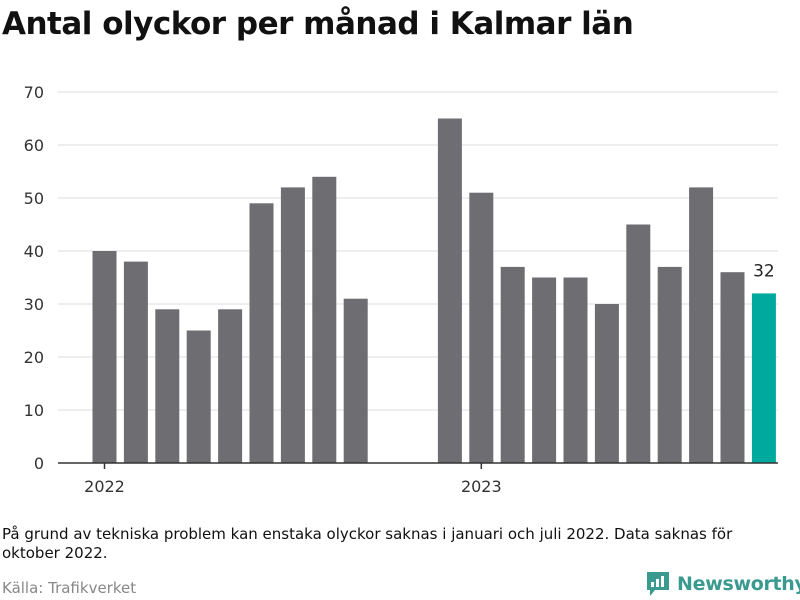 The width and height of the screenshot is (800, 600). I want to click on x-tick-label: 2023, so click(481, 486).